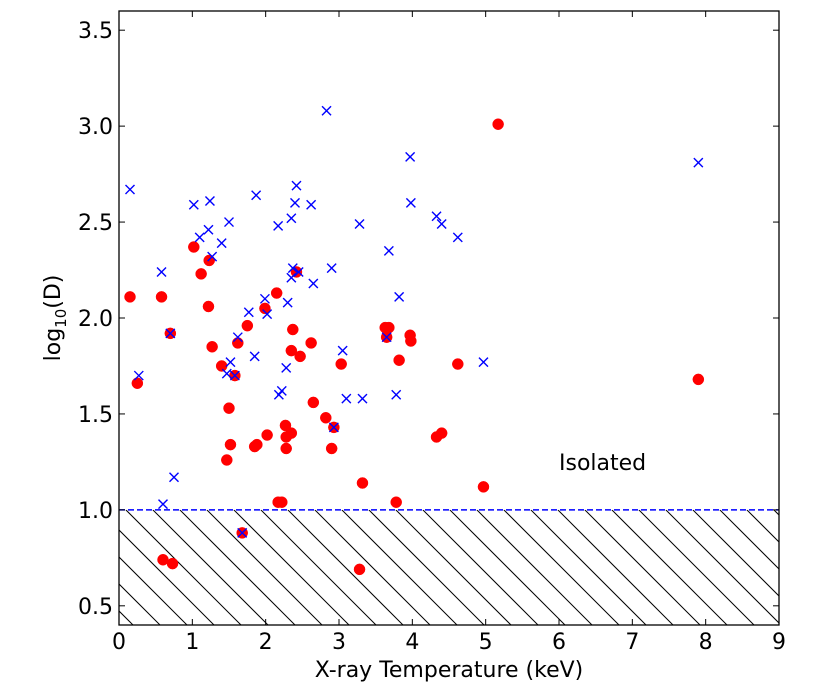 This screenshot has width=813, height=700. I want to click on x-tick-label: 7, so click(632, 642).